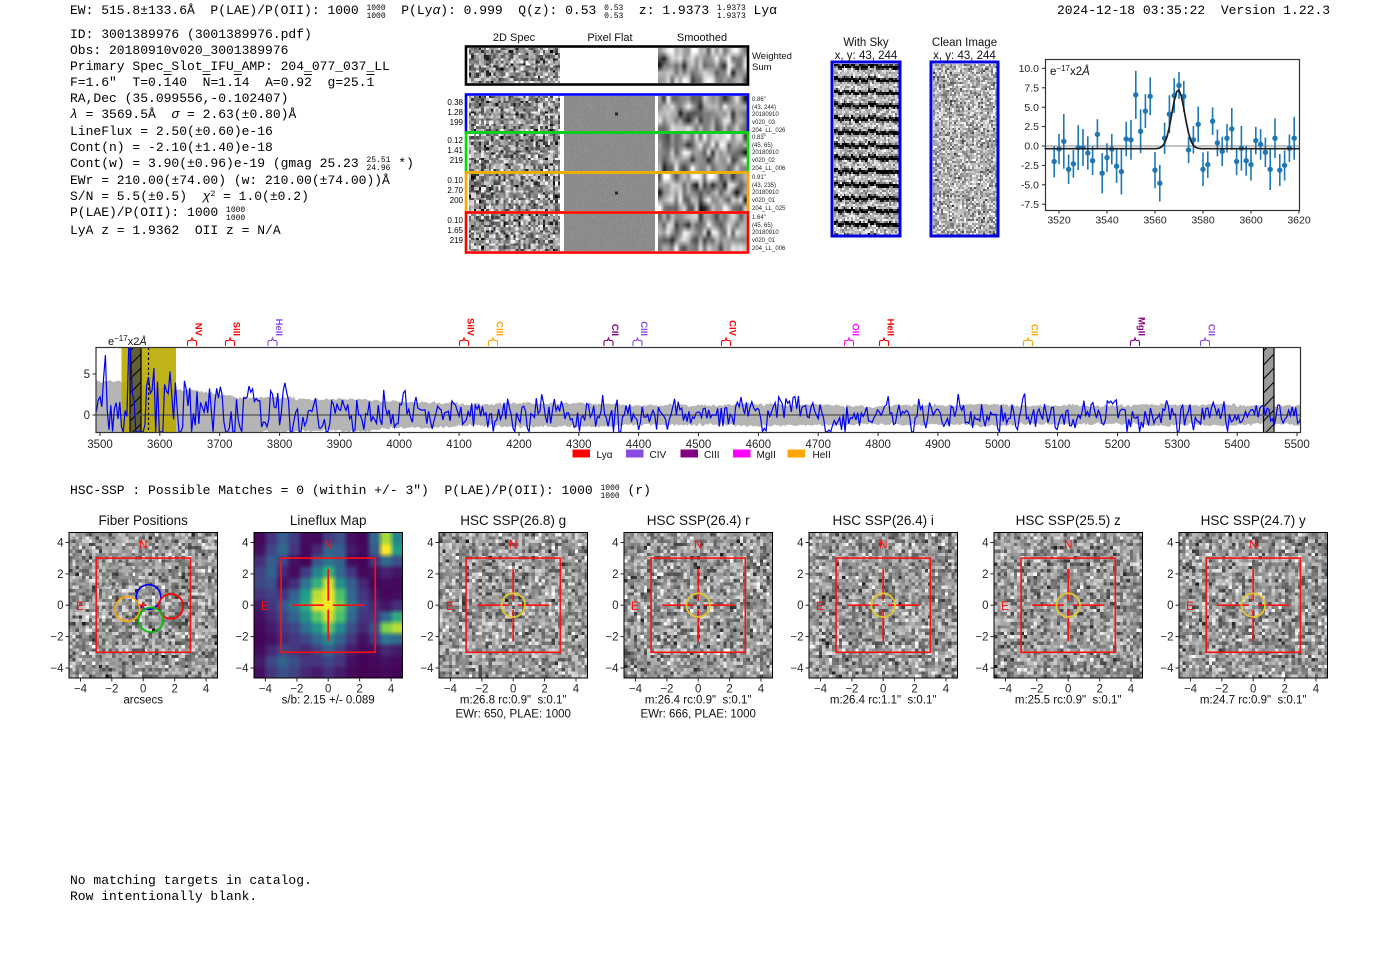 This screenshot has width=1400, height=953. I want to click on svg-text: m:25.5 rc:0.9" s:0.1", so click(1068, 701).